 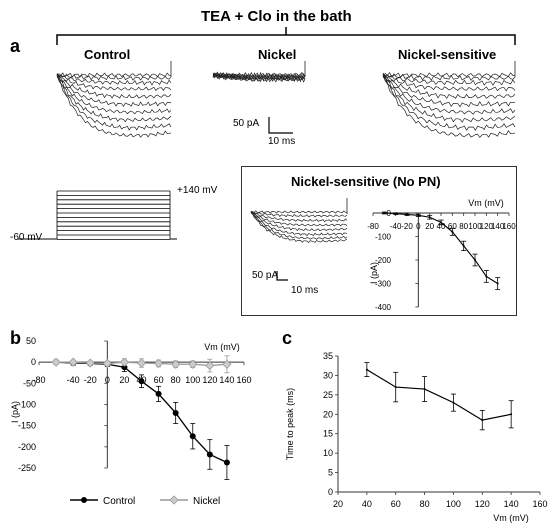 I want to click on inset-scale-bar, so click(x=282, y=276).